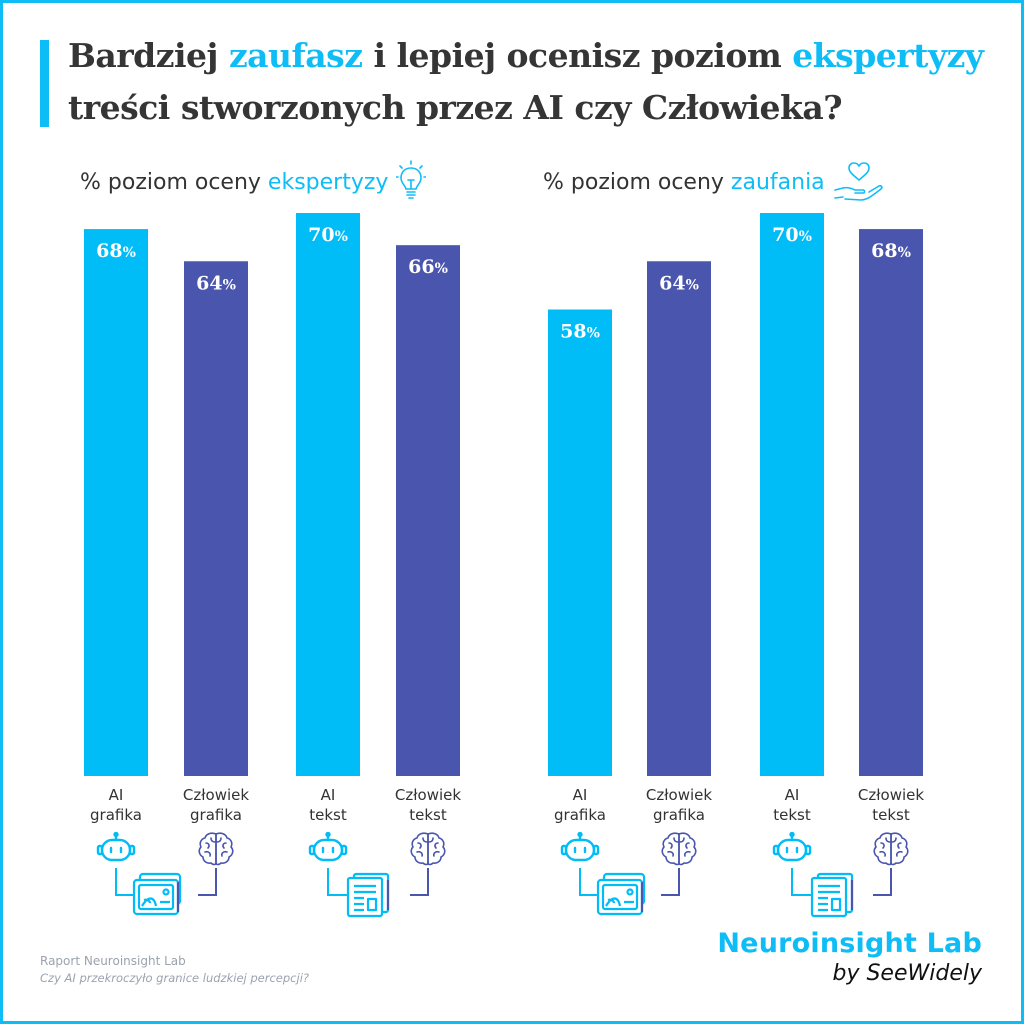 The width and height of the screenshot is (1024, 1024). Describe the element at coordinates (577, 55) in the screenshot. I see `title-text: i lepiej ocenisz poziom` at that location.